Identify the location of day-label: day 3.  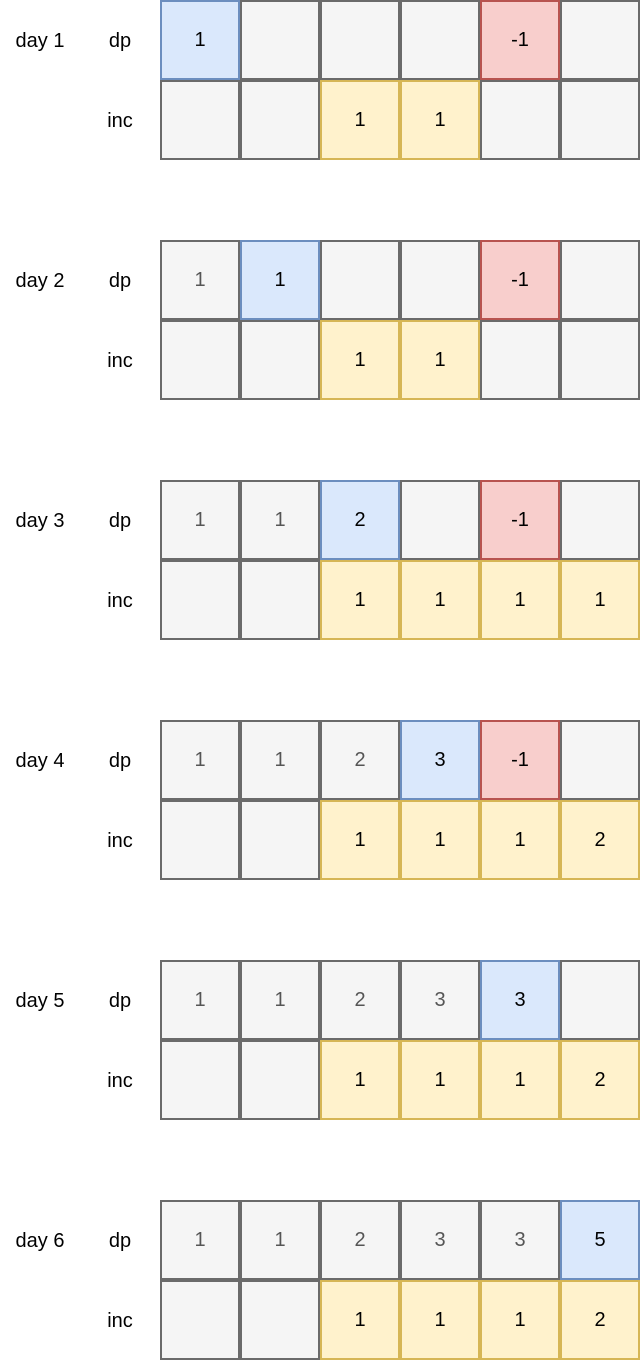
(40, 521).